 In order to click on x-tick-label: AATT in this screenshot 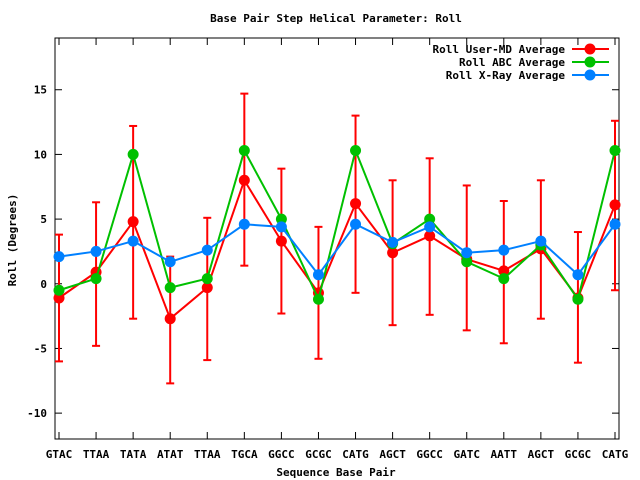, I will do `click(504, 454)`.